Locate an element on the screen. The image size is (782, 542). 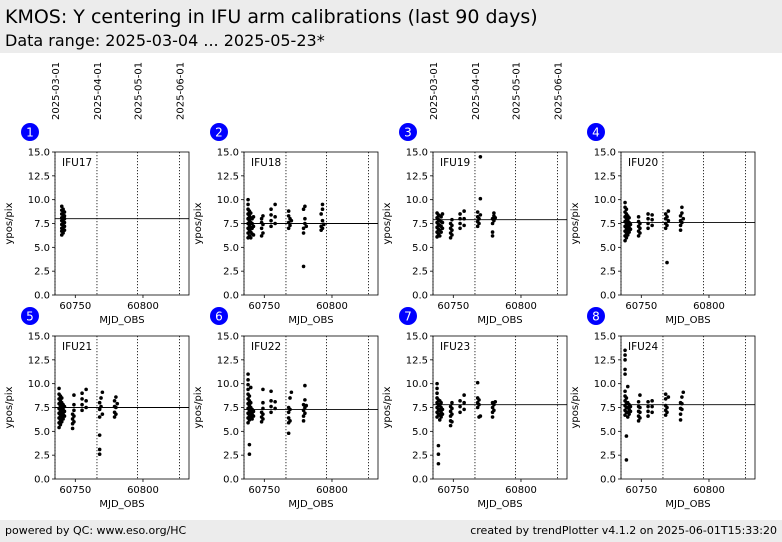
x-tick-label: 60750 is located at coordinates (75, 306).